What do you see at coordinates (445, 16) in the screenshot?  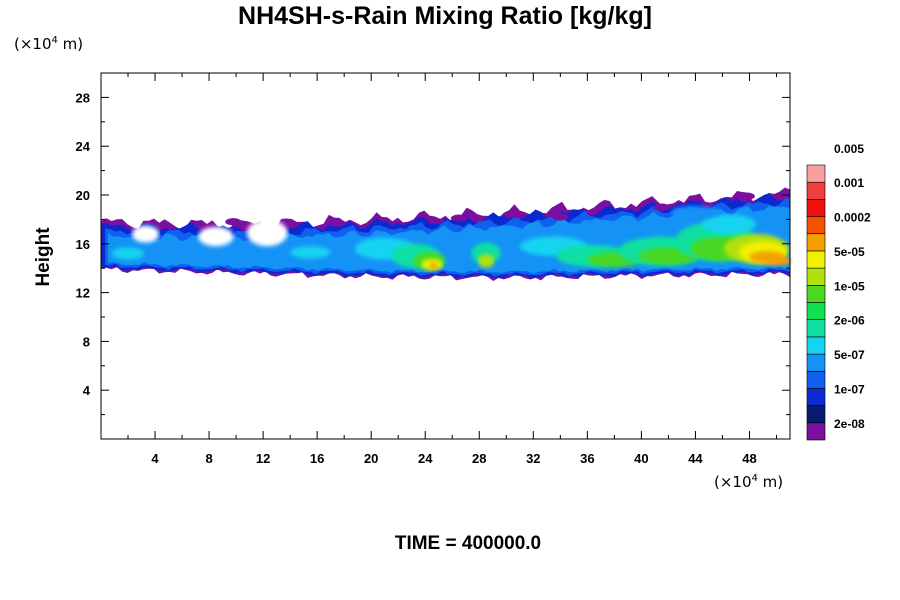 I see `chart-title: NH4SH-s-Rain Mixing Ratio [kg/kg]` at bounding box center [445, 16].